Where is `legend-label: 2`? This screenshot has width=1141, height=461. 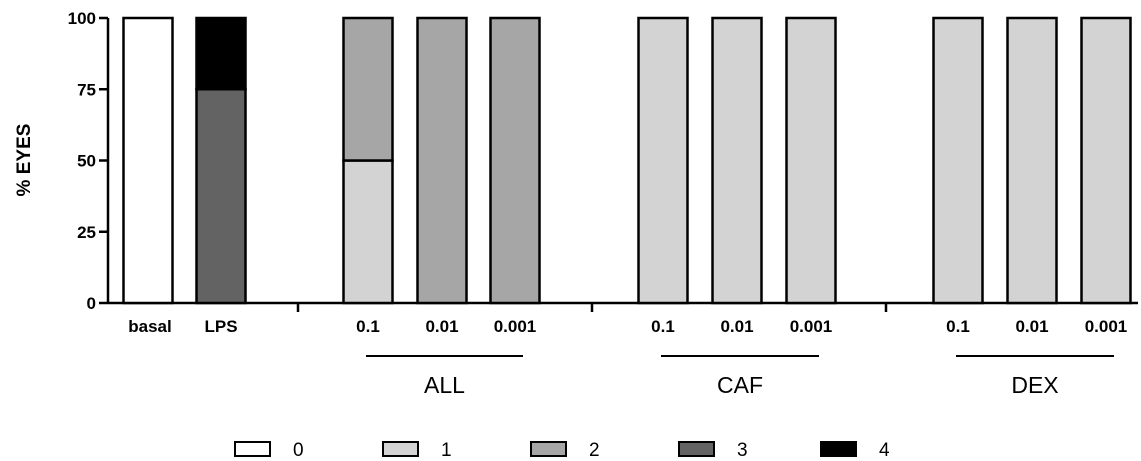 legend-label: 2 is located at coordinates (594, 450).